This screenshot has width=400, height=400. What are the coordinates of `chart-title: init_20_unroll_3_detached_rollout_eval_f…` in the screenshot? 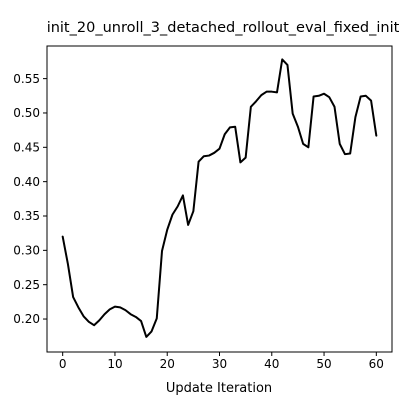 It's located at (223, 28).